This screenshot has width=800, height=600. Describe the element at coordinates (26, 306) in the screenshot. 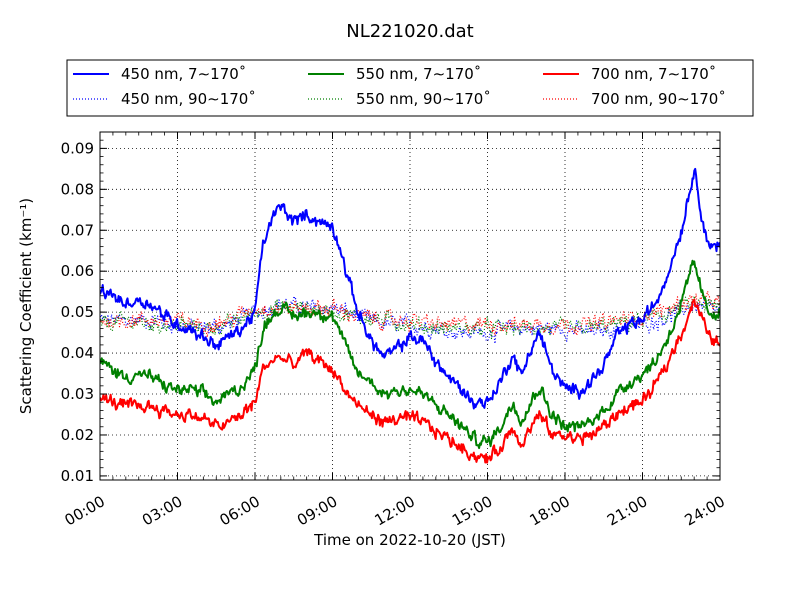

I see `y-axis-label: Scattering Coefficient (km⁻¹)` at that location.